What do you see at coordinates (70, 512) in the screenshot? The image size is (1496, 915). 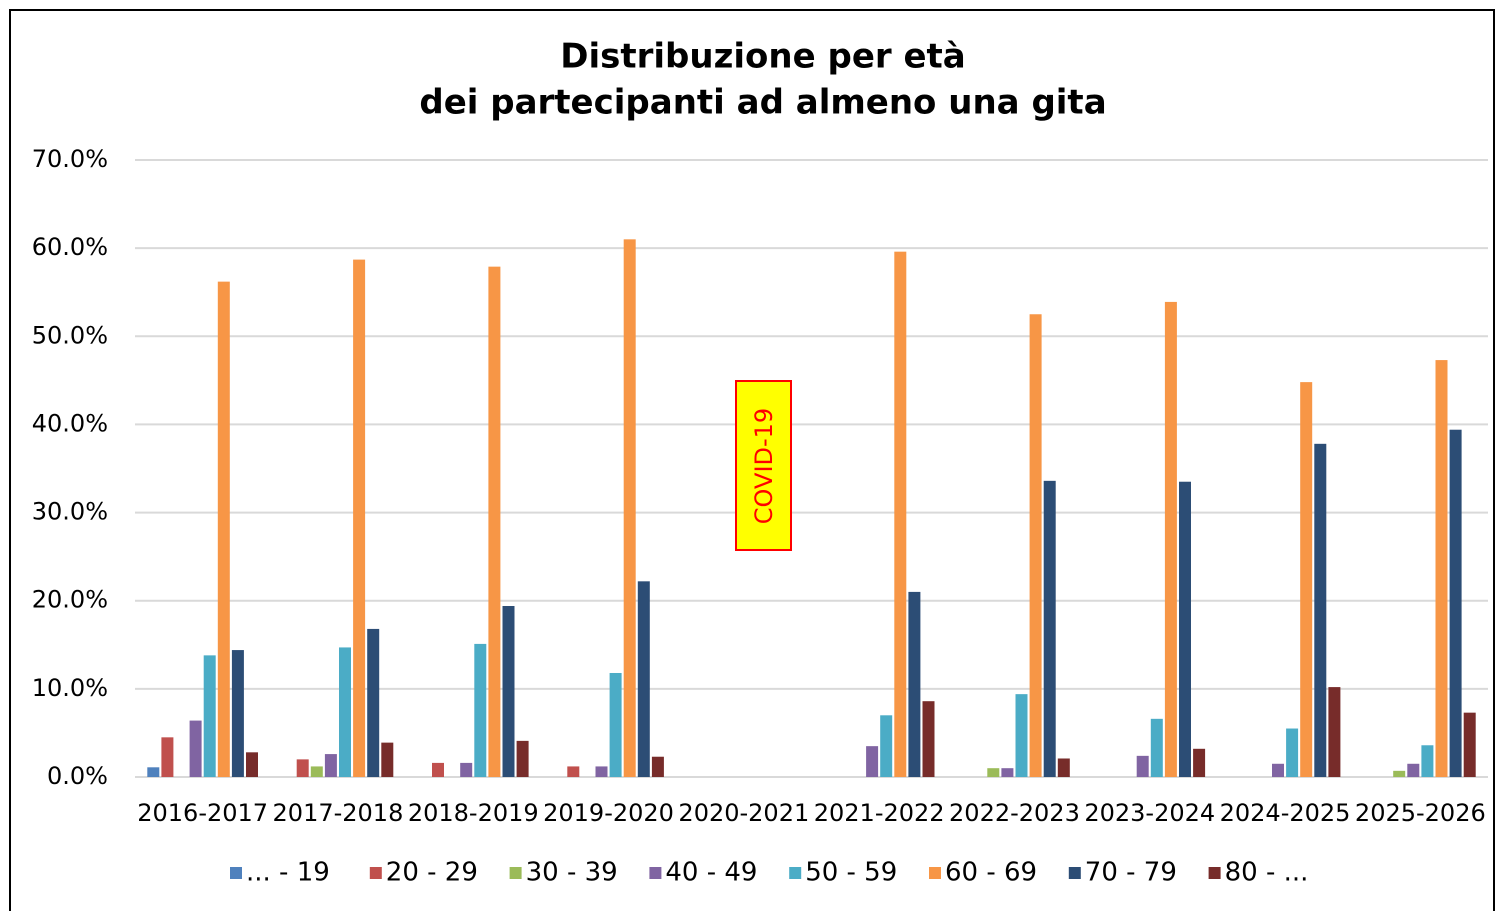 I see `y-tick-label: 30.0%` at bounding box center [70, 512].